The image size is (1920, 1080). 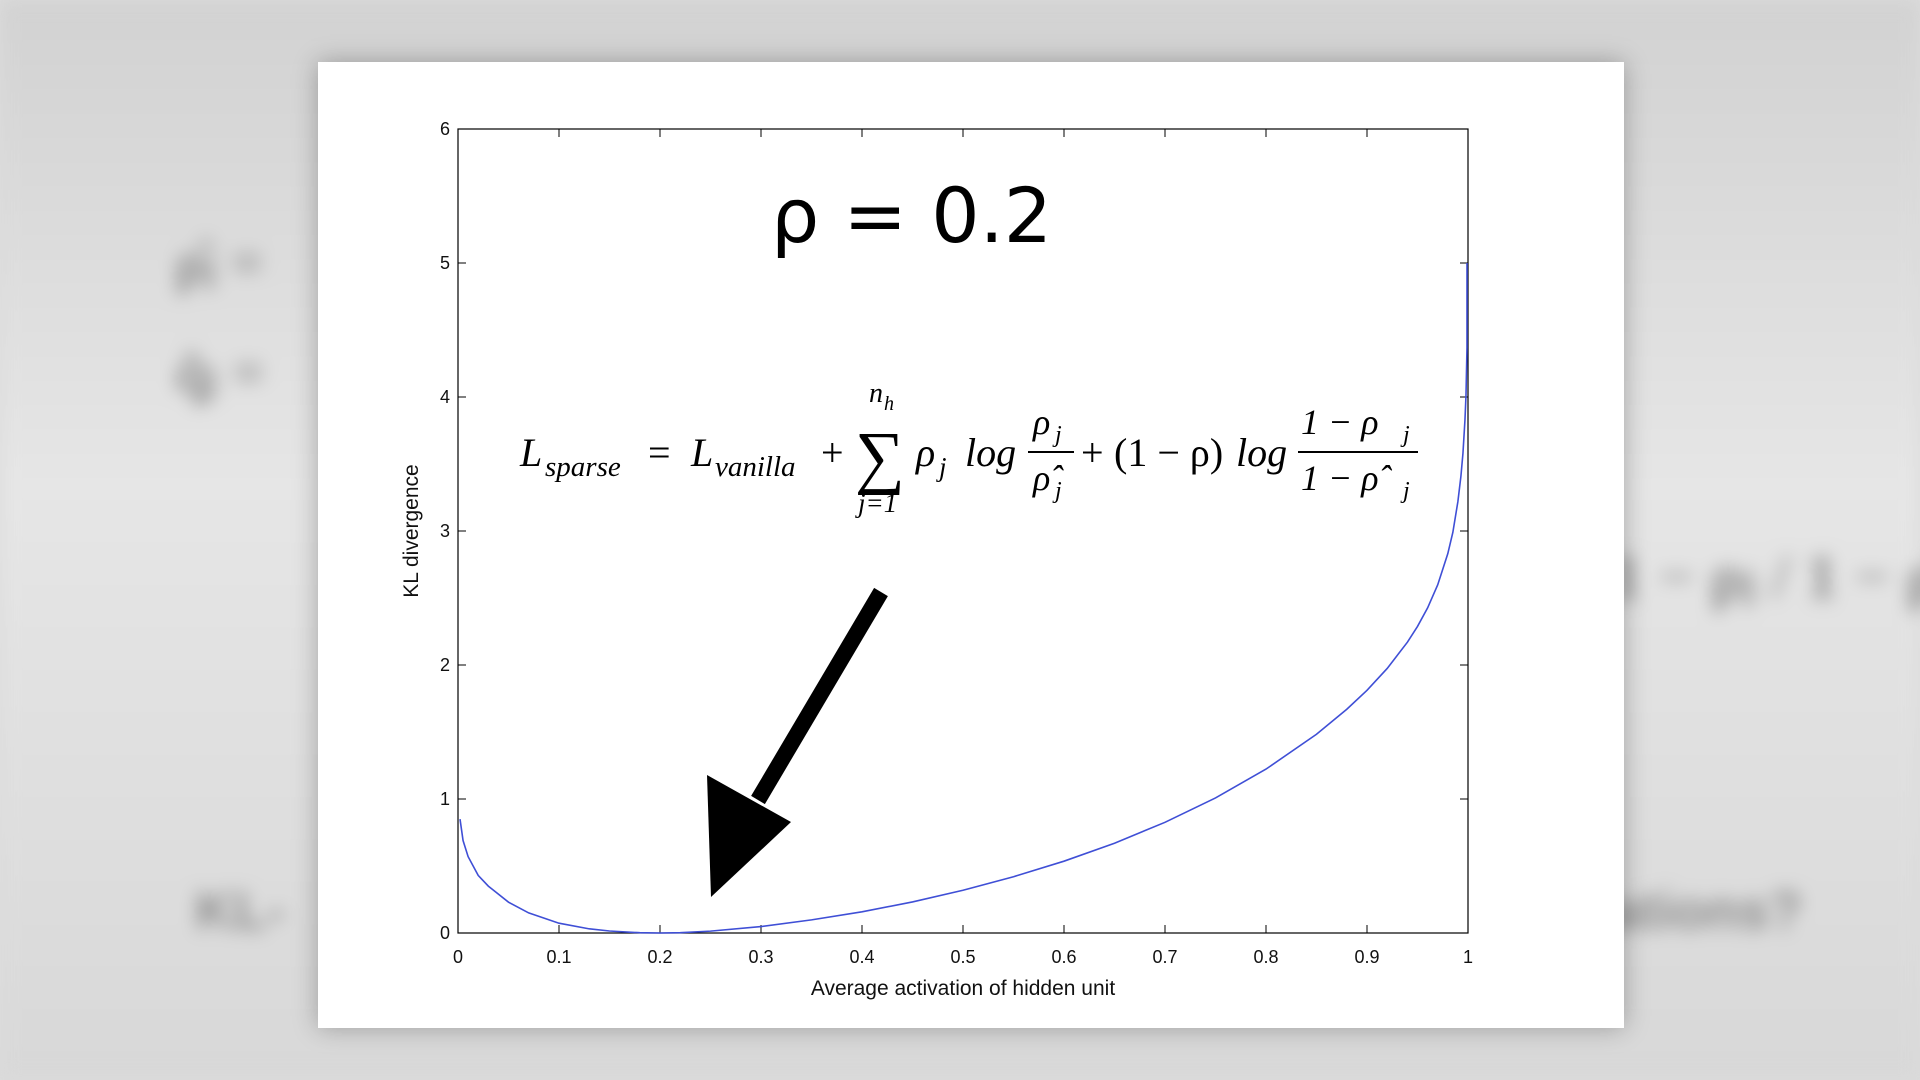 What do you see at coordinates (911, 215) in the screenshot?
I see `rho-value-annotation: ρ = 0.2` at bounding box center [911, 215].